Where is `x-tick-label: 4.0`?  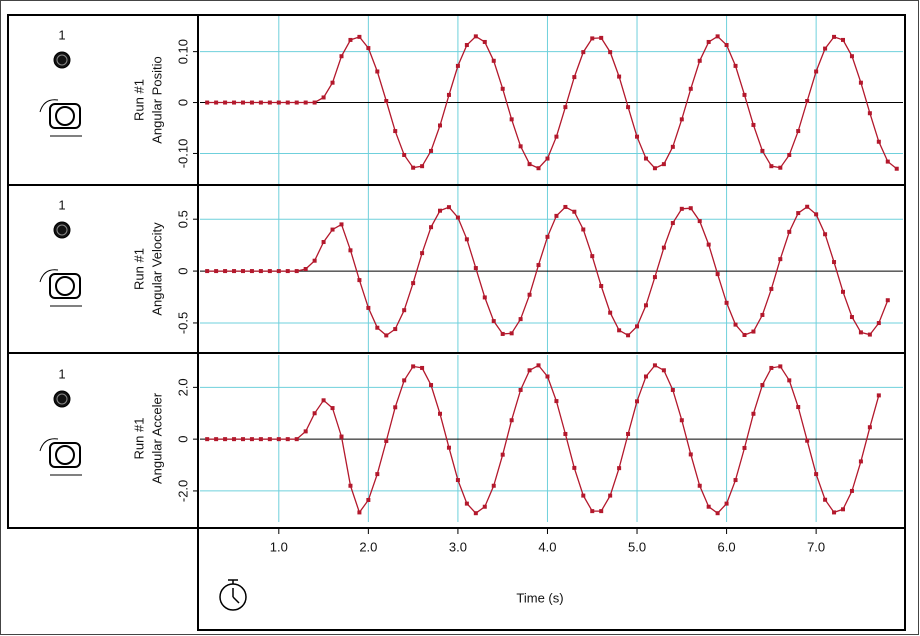
x-tick-label: 4.0 is located at coordinates (547, 546).